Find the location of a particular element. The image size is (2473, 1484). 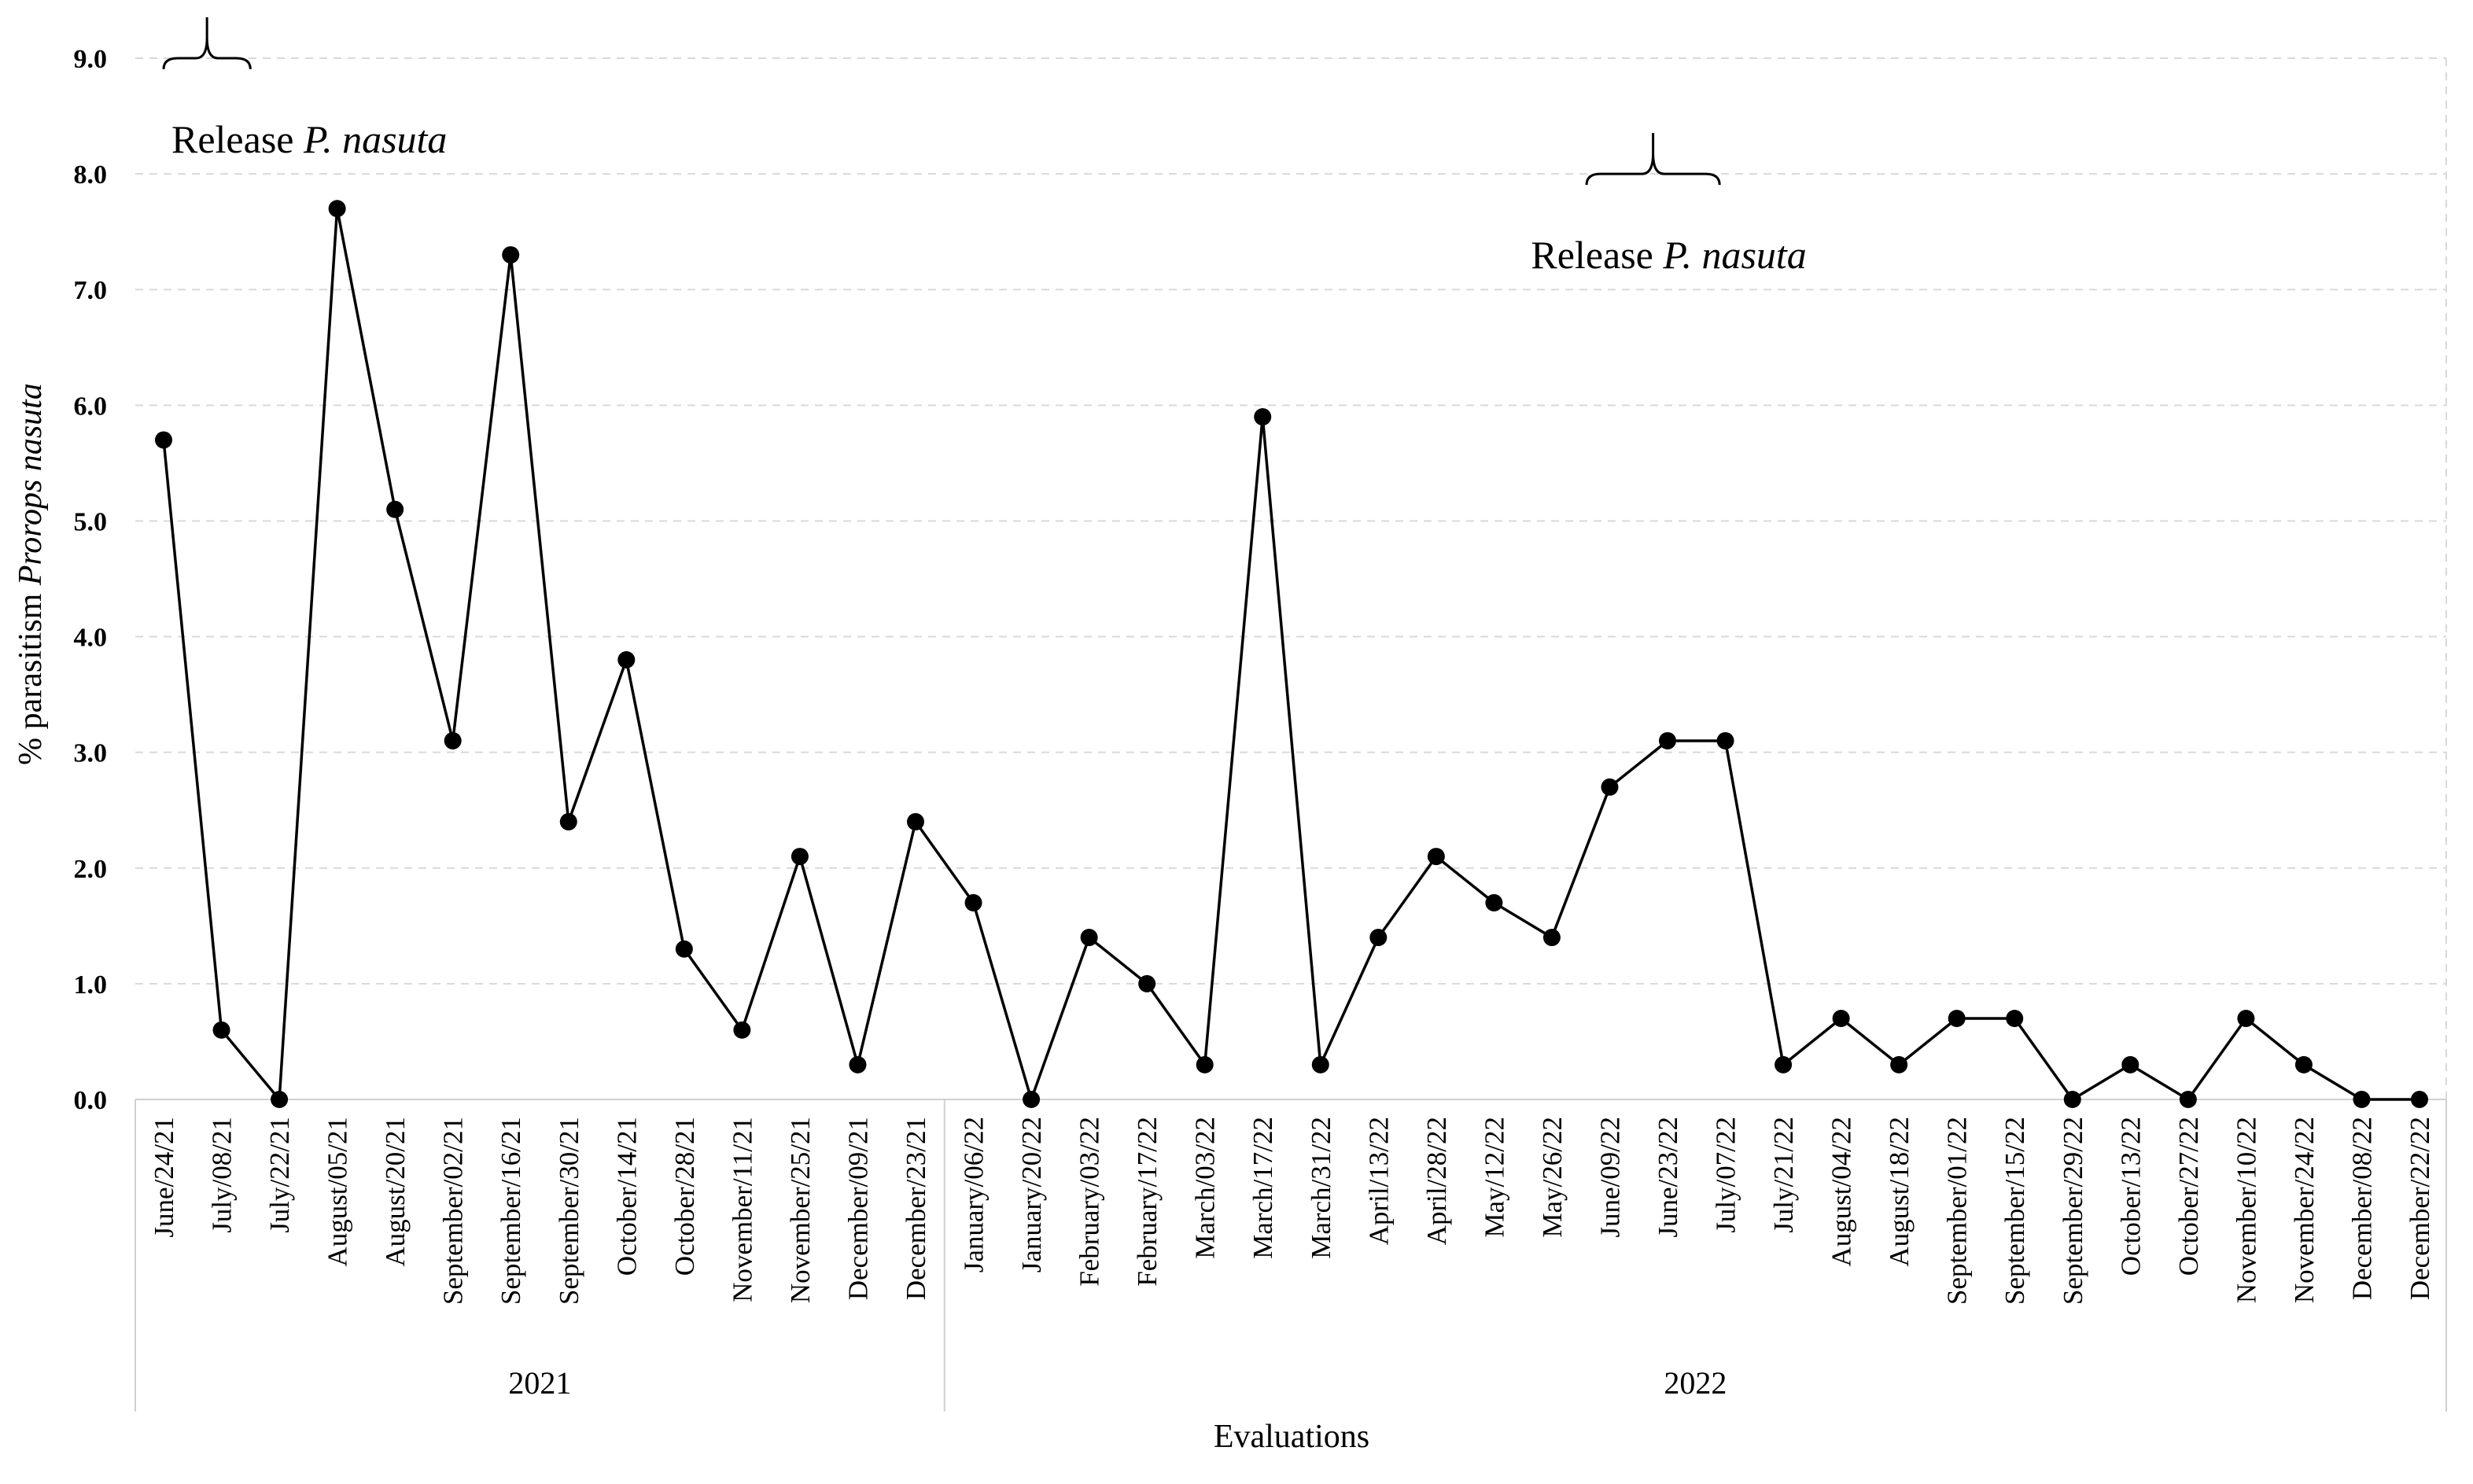

x-tick-label: July/22/21 is located at coordinates (280, 1175).